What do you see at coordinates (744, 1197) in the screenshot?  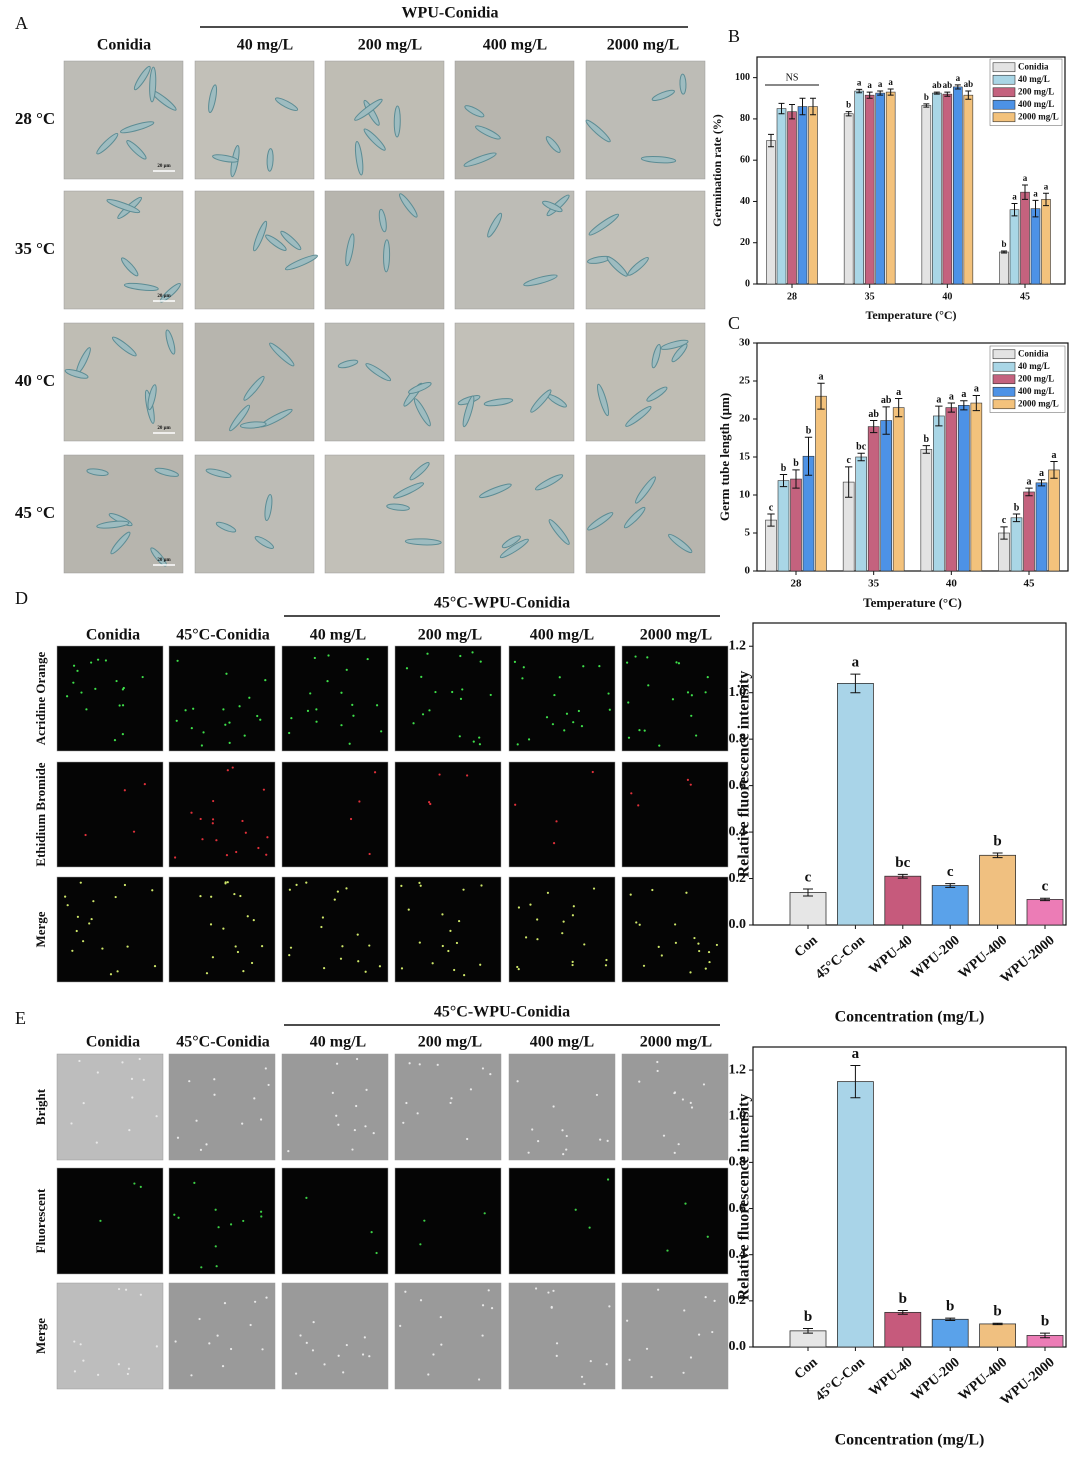 I see `y-axis-label: Relative fluorescence intensity` at bounding box center [744, 1197].